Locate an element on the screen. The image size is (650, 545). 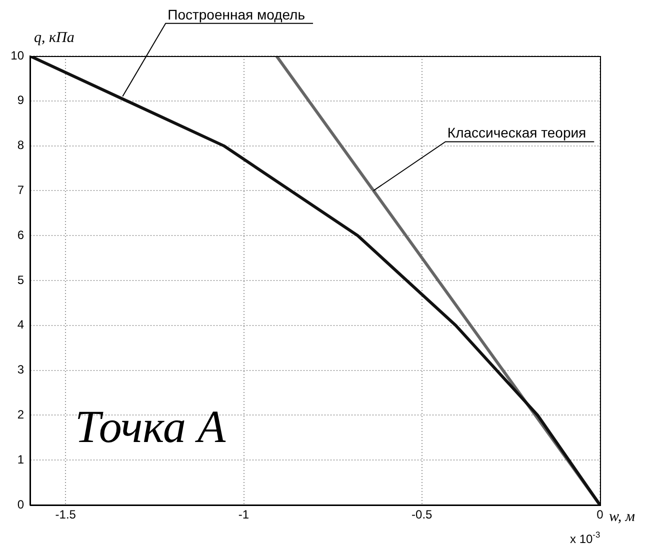
y-tick-label: 8 is located at coordinates (20, 145).